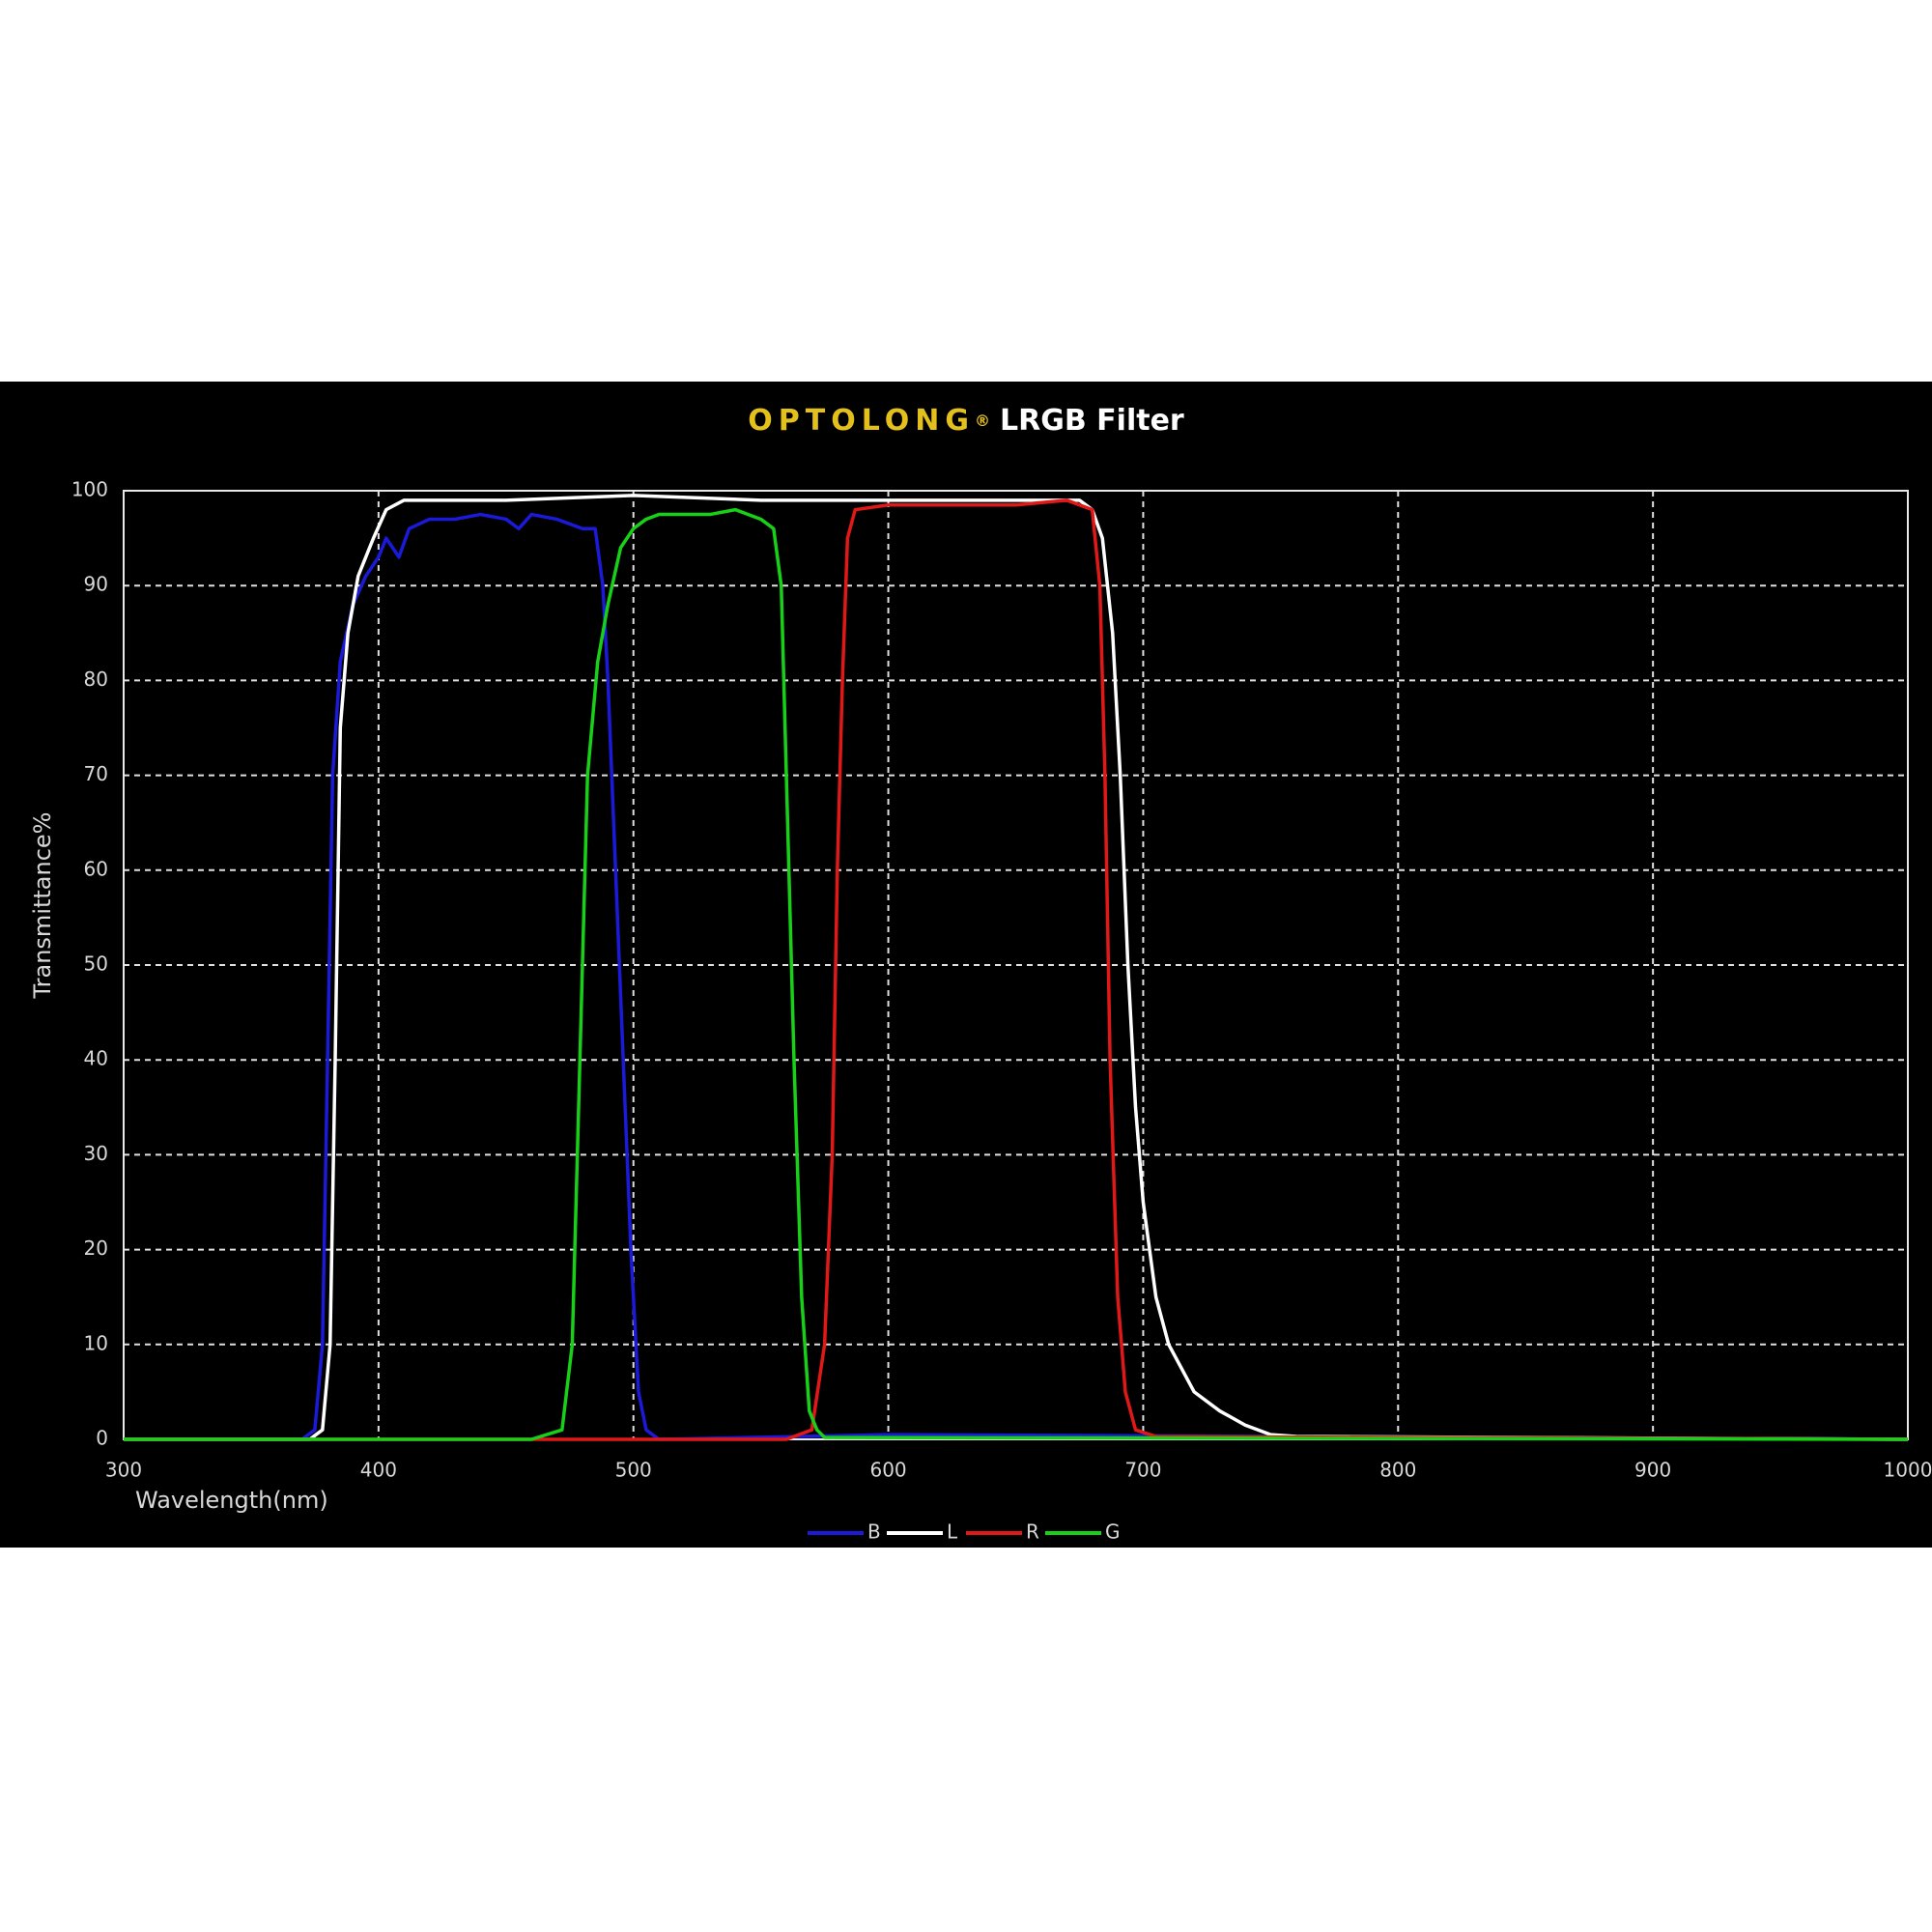 This screenshot has width=1932, height=1932. What do you see at coordinates (1092, 421) in the screenshot?
I see `title: LRGB Filter` at bounding box center [1092, 421].